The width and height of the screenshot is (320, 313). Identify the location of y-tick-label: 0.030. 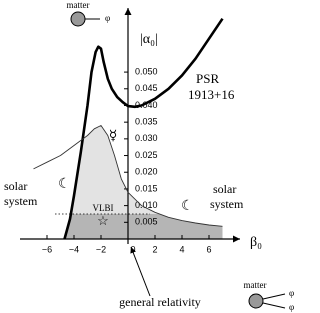
(146, 138).